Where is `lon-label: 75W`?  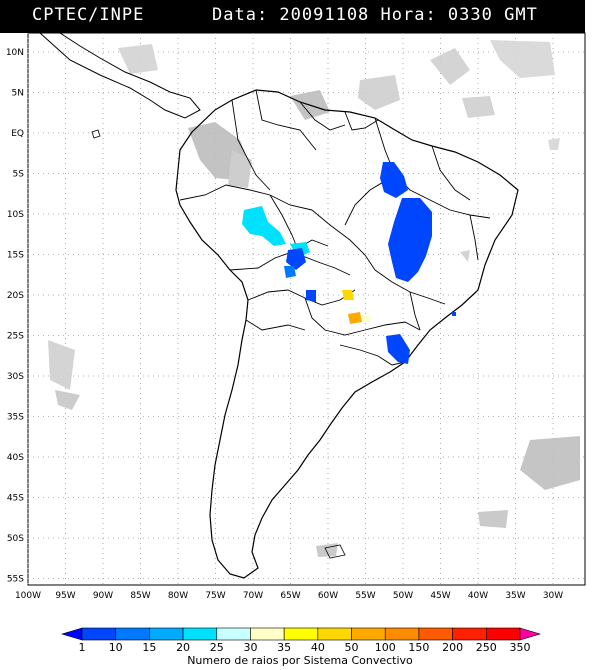 lon-label: 75W is located at coordinates (215, 596).